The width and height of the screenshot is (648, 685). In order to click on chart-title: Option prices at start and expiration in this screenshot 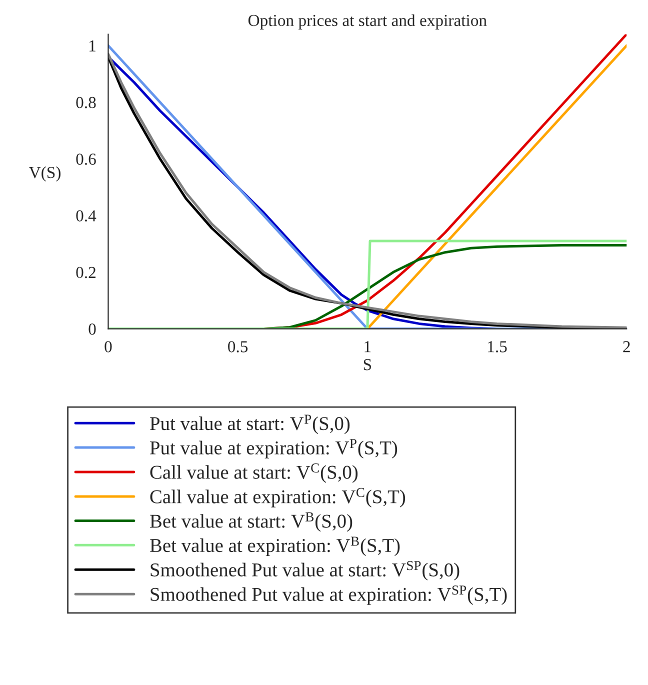, I will do `click(367, 22)`.